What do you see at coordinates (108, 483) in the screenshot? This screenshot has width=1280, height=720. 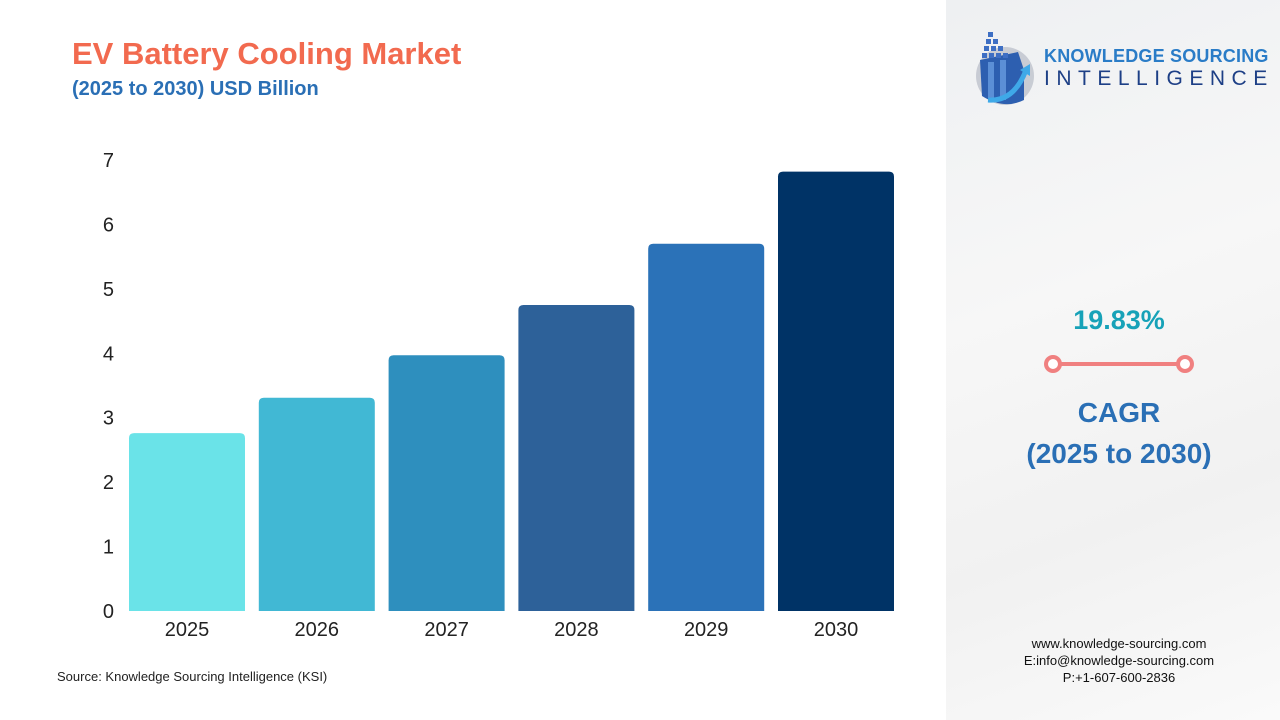 I see `y-tick-label: 2` at bounding box center [108, 483].